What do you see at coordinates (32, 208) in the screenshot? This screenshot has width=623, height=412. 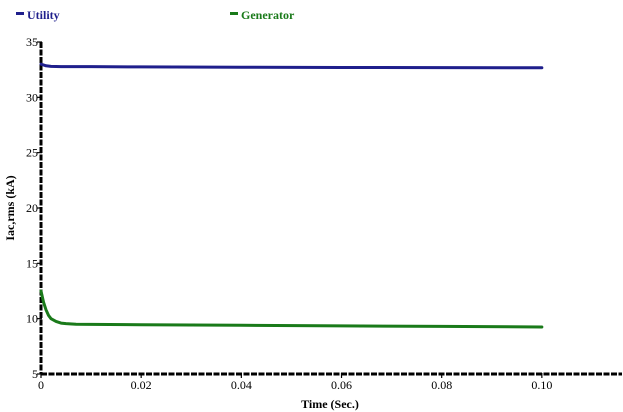 I see `y-tick-label: 20` at bounding box center [32, 208].